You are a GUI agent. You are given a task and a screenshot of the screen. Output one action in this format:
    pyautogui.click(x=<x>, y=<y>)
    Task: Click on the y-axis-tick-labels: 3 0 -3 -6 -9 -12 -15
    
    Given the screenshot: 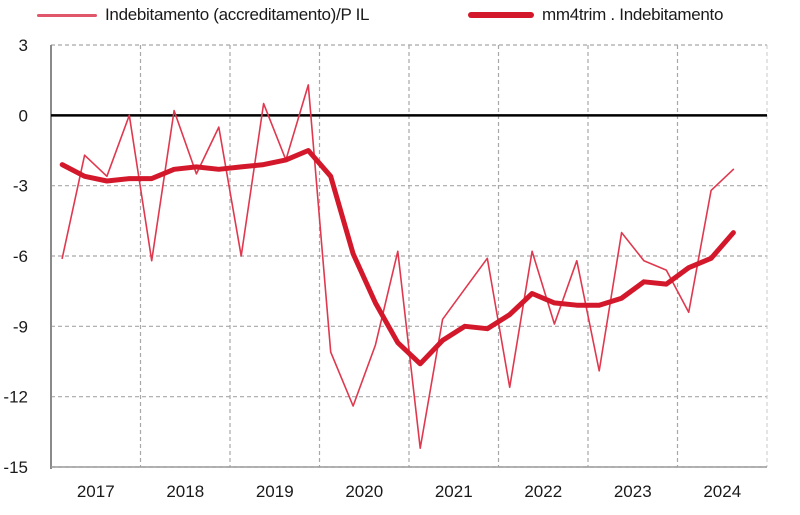 What is the action you would take?
    pyautogui.click(x=15, y=256)
    